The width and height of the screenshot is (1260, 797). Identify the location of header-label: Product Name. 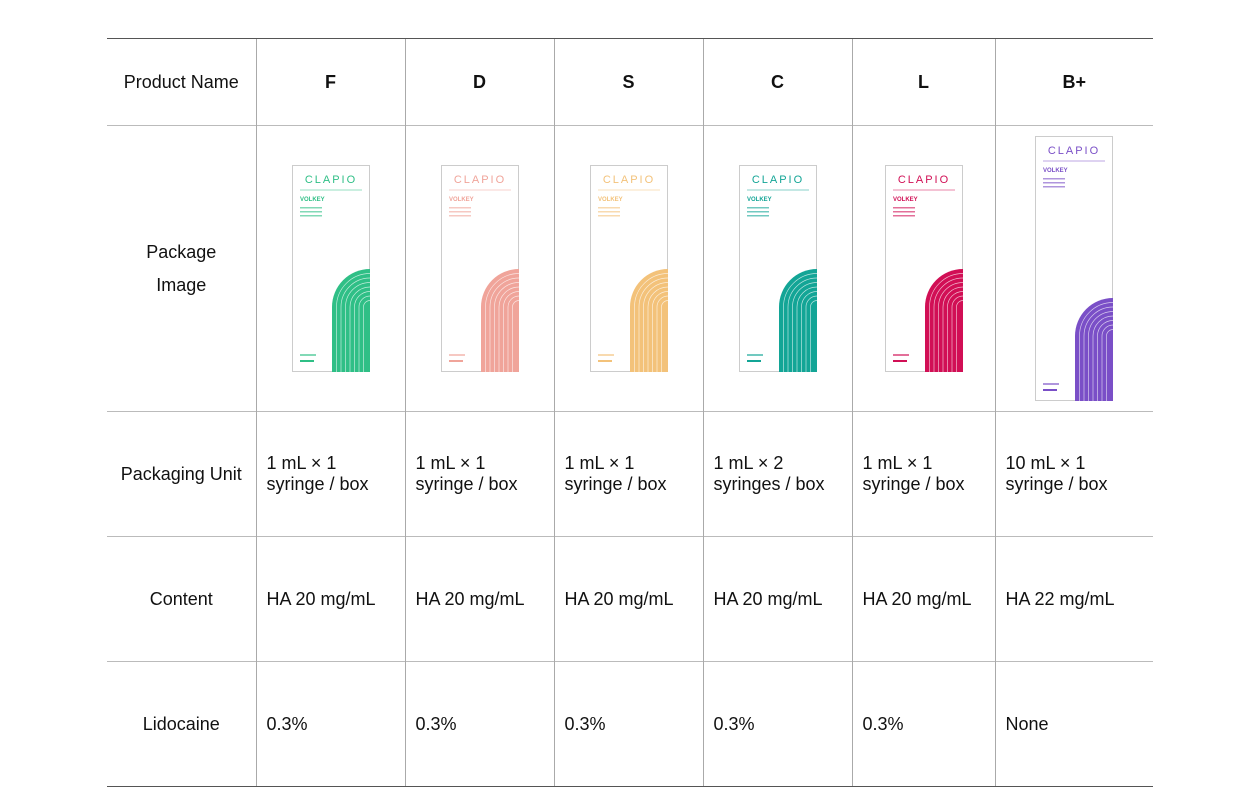
(181, 82).